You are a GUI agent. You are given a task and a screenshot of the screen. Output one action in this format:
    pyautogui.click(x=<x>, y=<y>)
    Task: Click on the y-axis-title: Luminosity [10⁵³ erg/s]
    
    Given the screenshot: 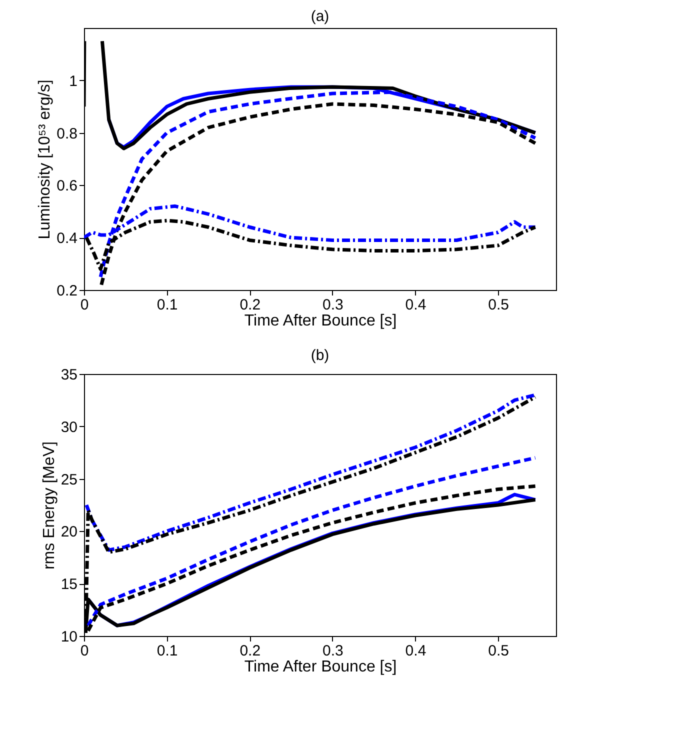 What is the action you would take?
    pyautogui.click(x=45, y=160)
    